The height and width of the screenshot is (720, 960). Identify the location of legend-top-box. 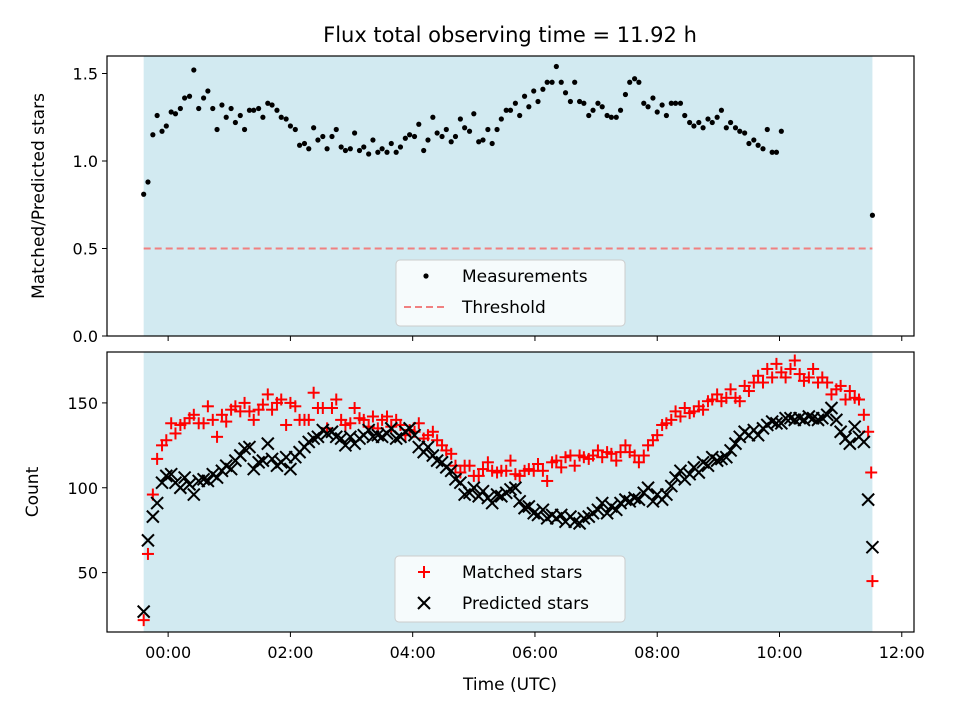
(510, 293).